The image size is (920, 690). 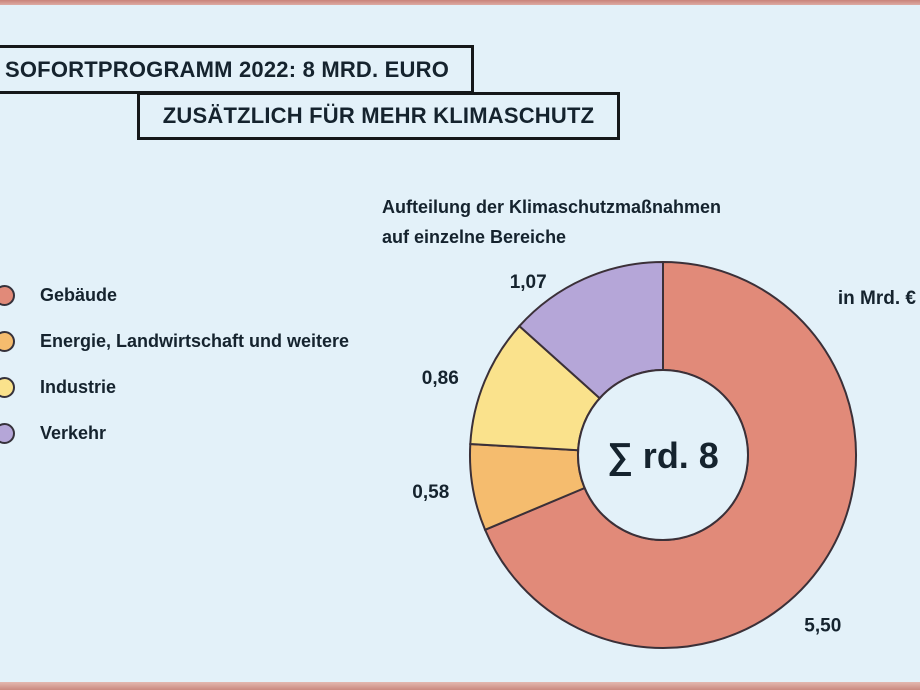 I want to click on legend-label: Industrie, so click(x=78, y=386).